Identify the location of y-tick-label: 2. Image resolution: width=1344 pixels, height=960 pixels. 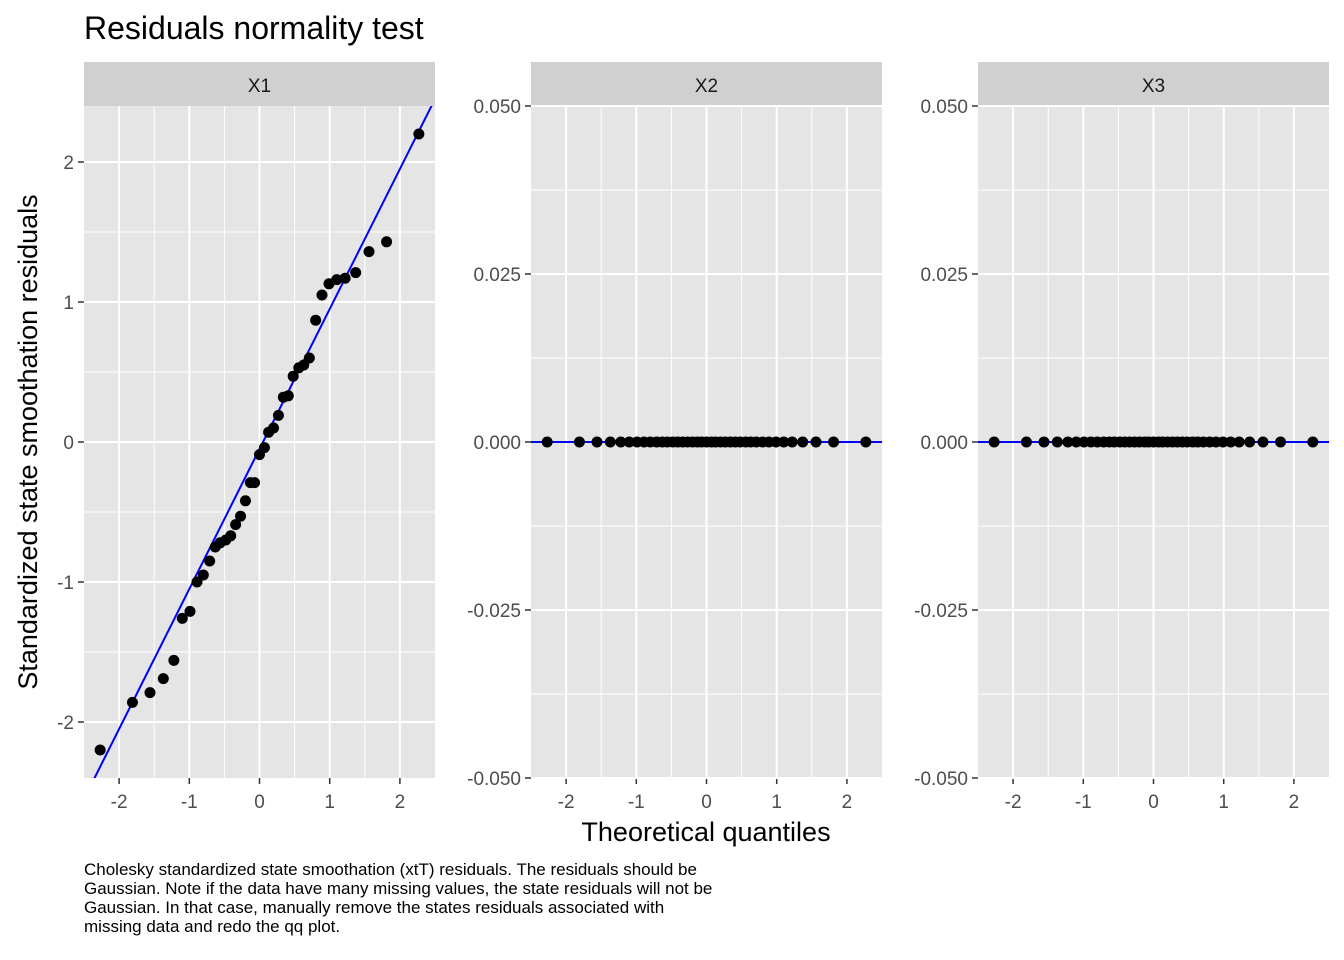
(68, 163).